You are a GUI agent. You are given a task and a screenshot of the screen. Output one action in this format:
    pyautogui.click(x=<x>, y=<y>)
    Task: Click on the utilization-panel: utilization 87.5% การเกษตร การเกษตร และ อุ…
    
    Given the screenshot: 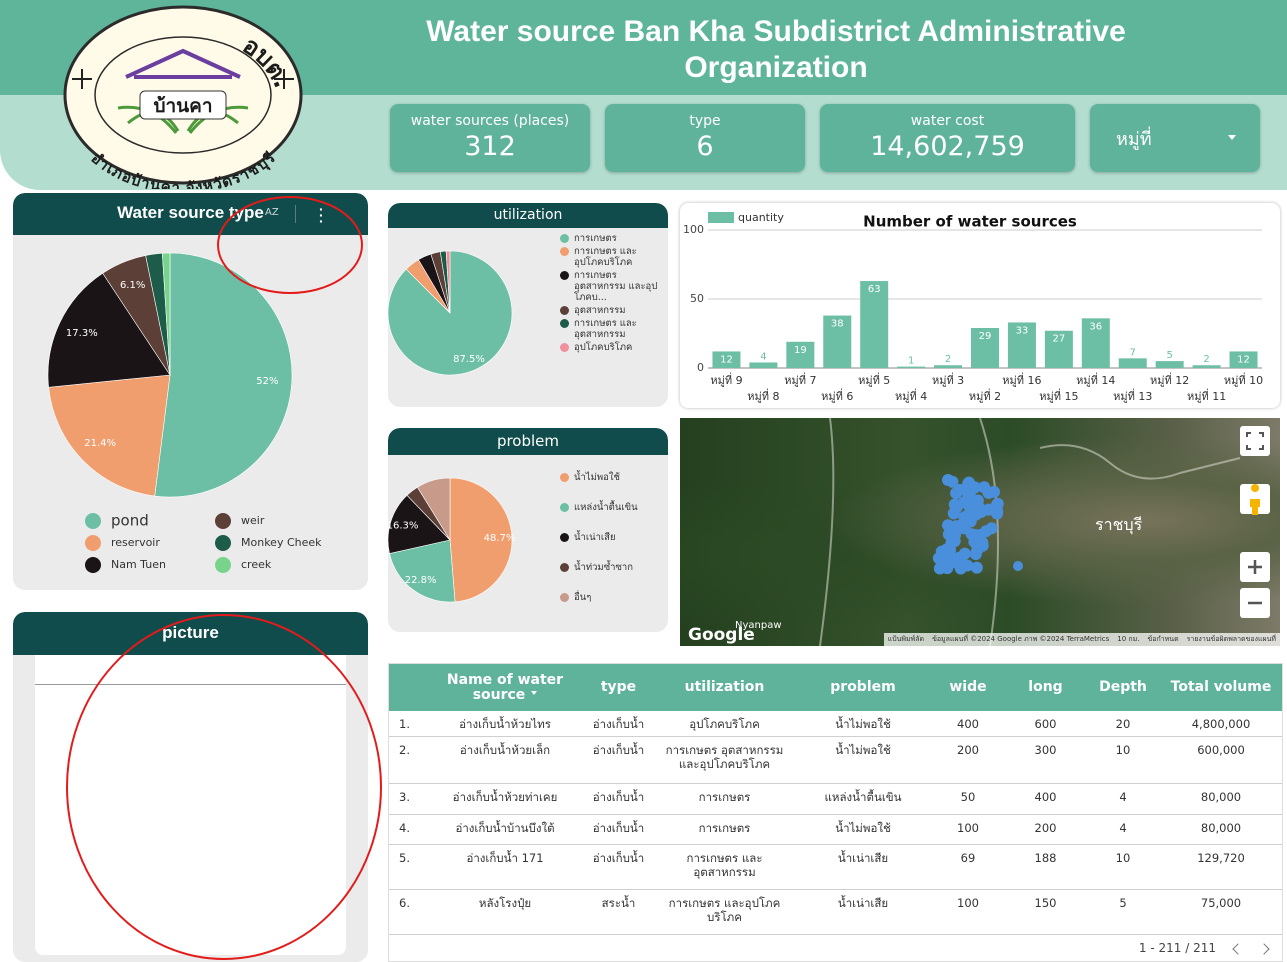 What is the action you would take?
    pyautogui.click(x=528, y=305)
    